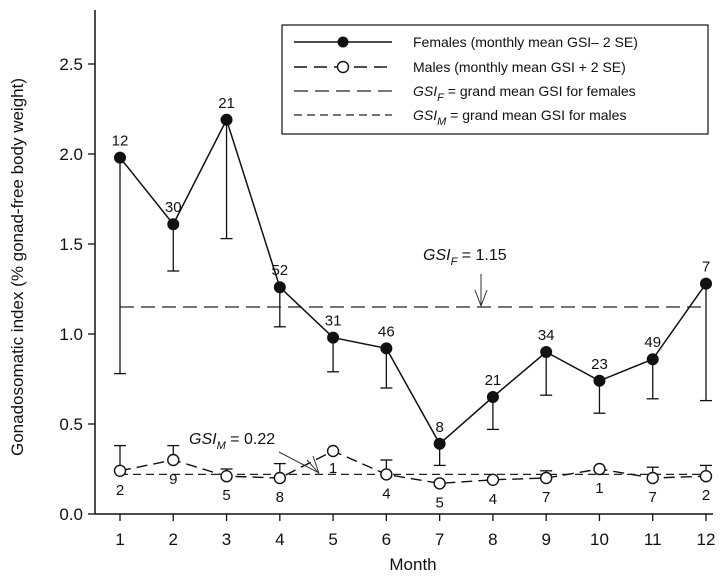  I want to click on x-tick-label: 10, so click(599, 539).